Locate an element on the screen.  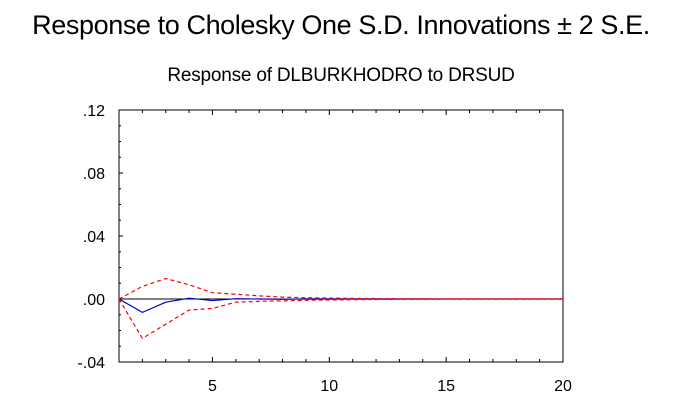
series-group is located at coordinates (340, 308).